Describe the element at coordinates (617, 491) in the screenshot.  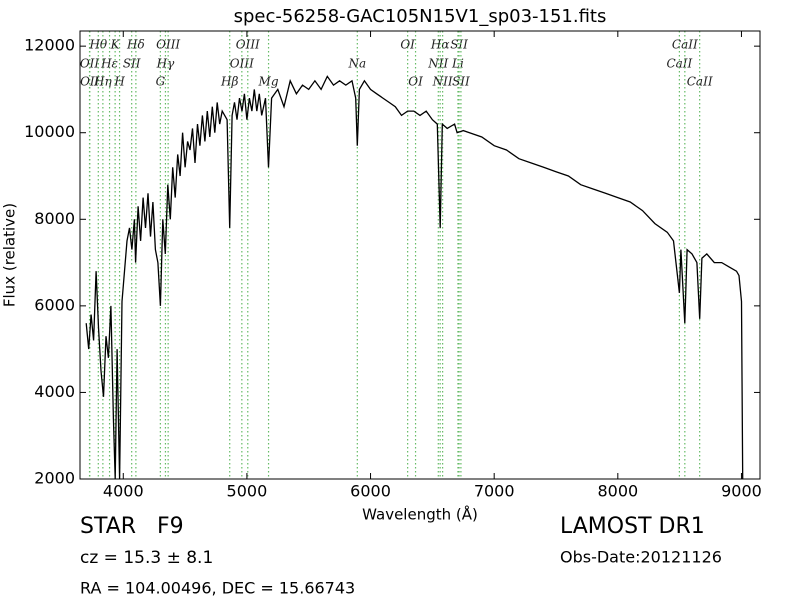
I see `x-tick-label: 8000` at that location.